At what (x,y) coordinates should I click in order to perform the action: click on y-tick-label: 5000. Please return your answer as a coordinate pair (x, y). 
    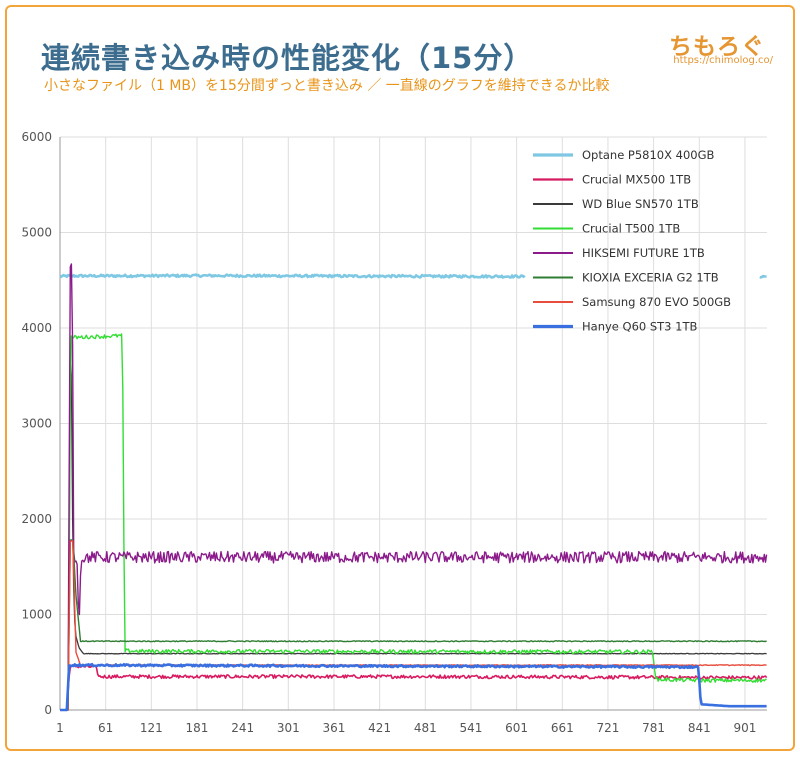
    Looking at the image, I should click on (36, 233).